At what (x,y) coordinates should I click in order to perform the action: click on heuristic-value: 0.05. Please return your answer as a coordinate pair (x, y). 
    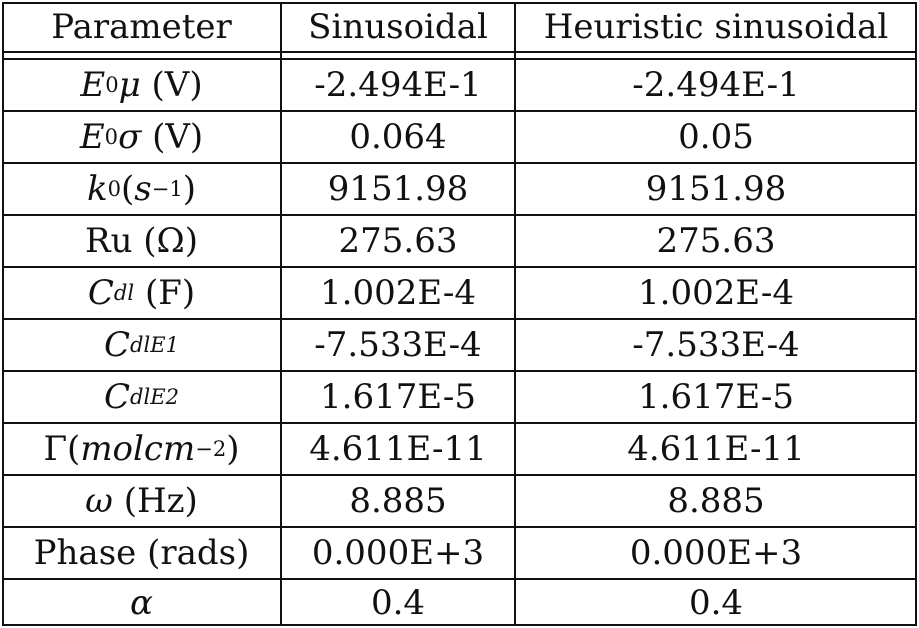
    Looking at the image, I should click on (716, 137).